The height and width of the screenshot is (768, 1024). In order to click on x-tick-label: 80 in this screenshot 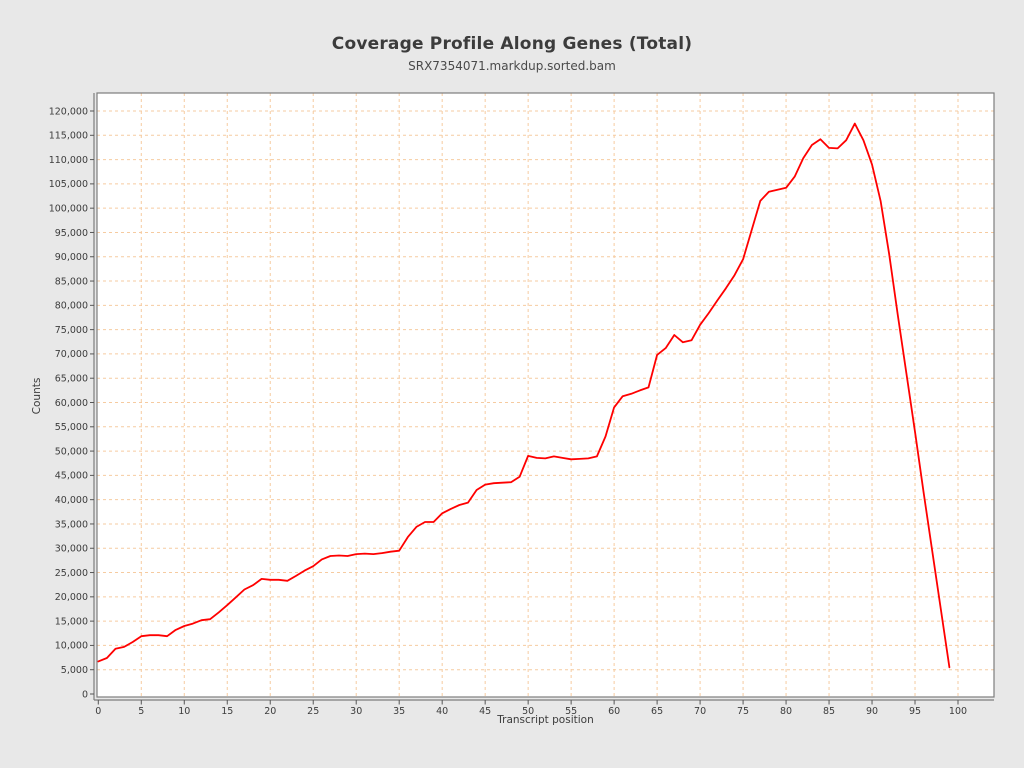, I will do `click(786, 711)`.